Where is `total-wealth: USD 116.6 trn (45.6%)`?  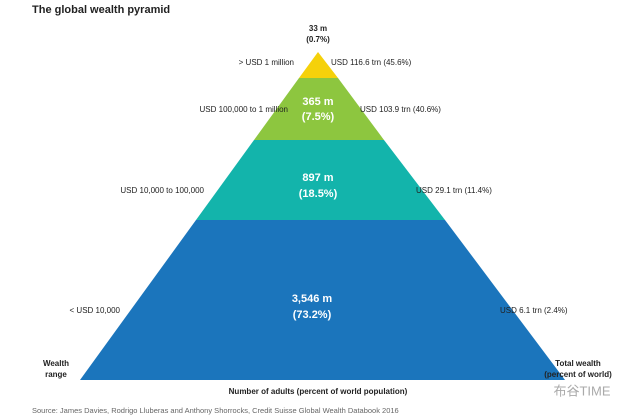 total-wealth: USD 116.6 trn (45.6%) is located at coordinates (371, 62).